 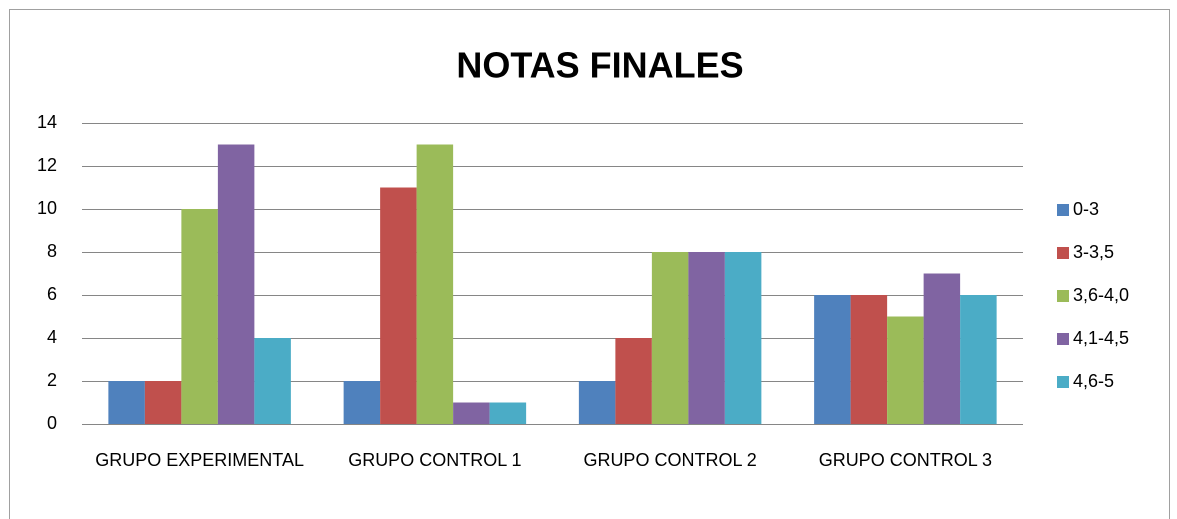 What do you see at coordinates (1101, 338) in the screenshot?
I see `legend-label: 4,1-4,5` at bounding box center [1101, 338].